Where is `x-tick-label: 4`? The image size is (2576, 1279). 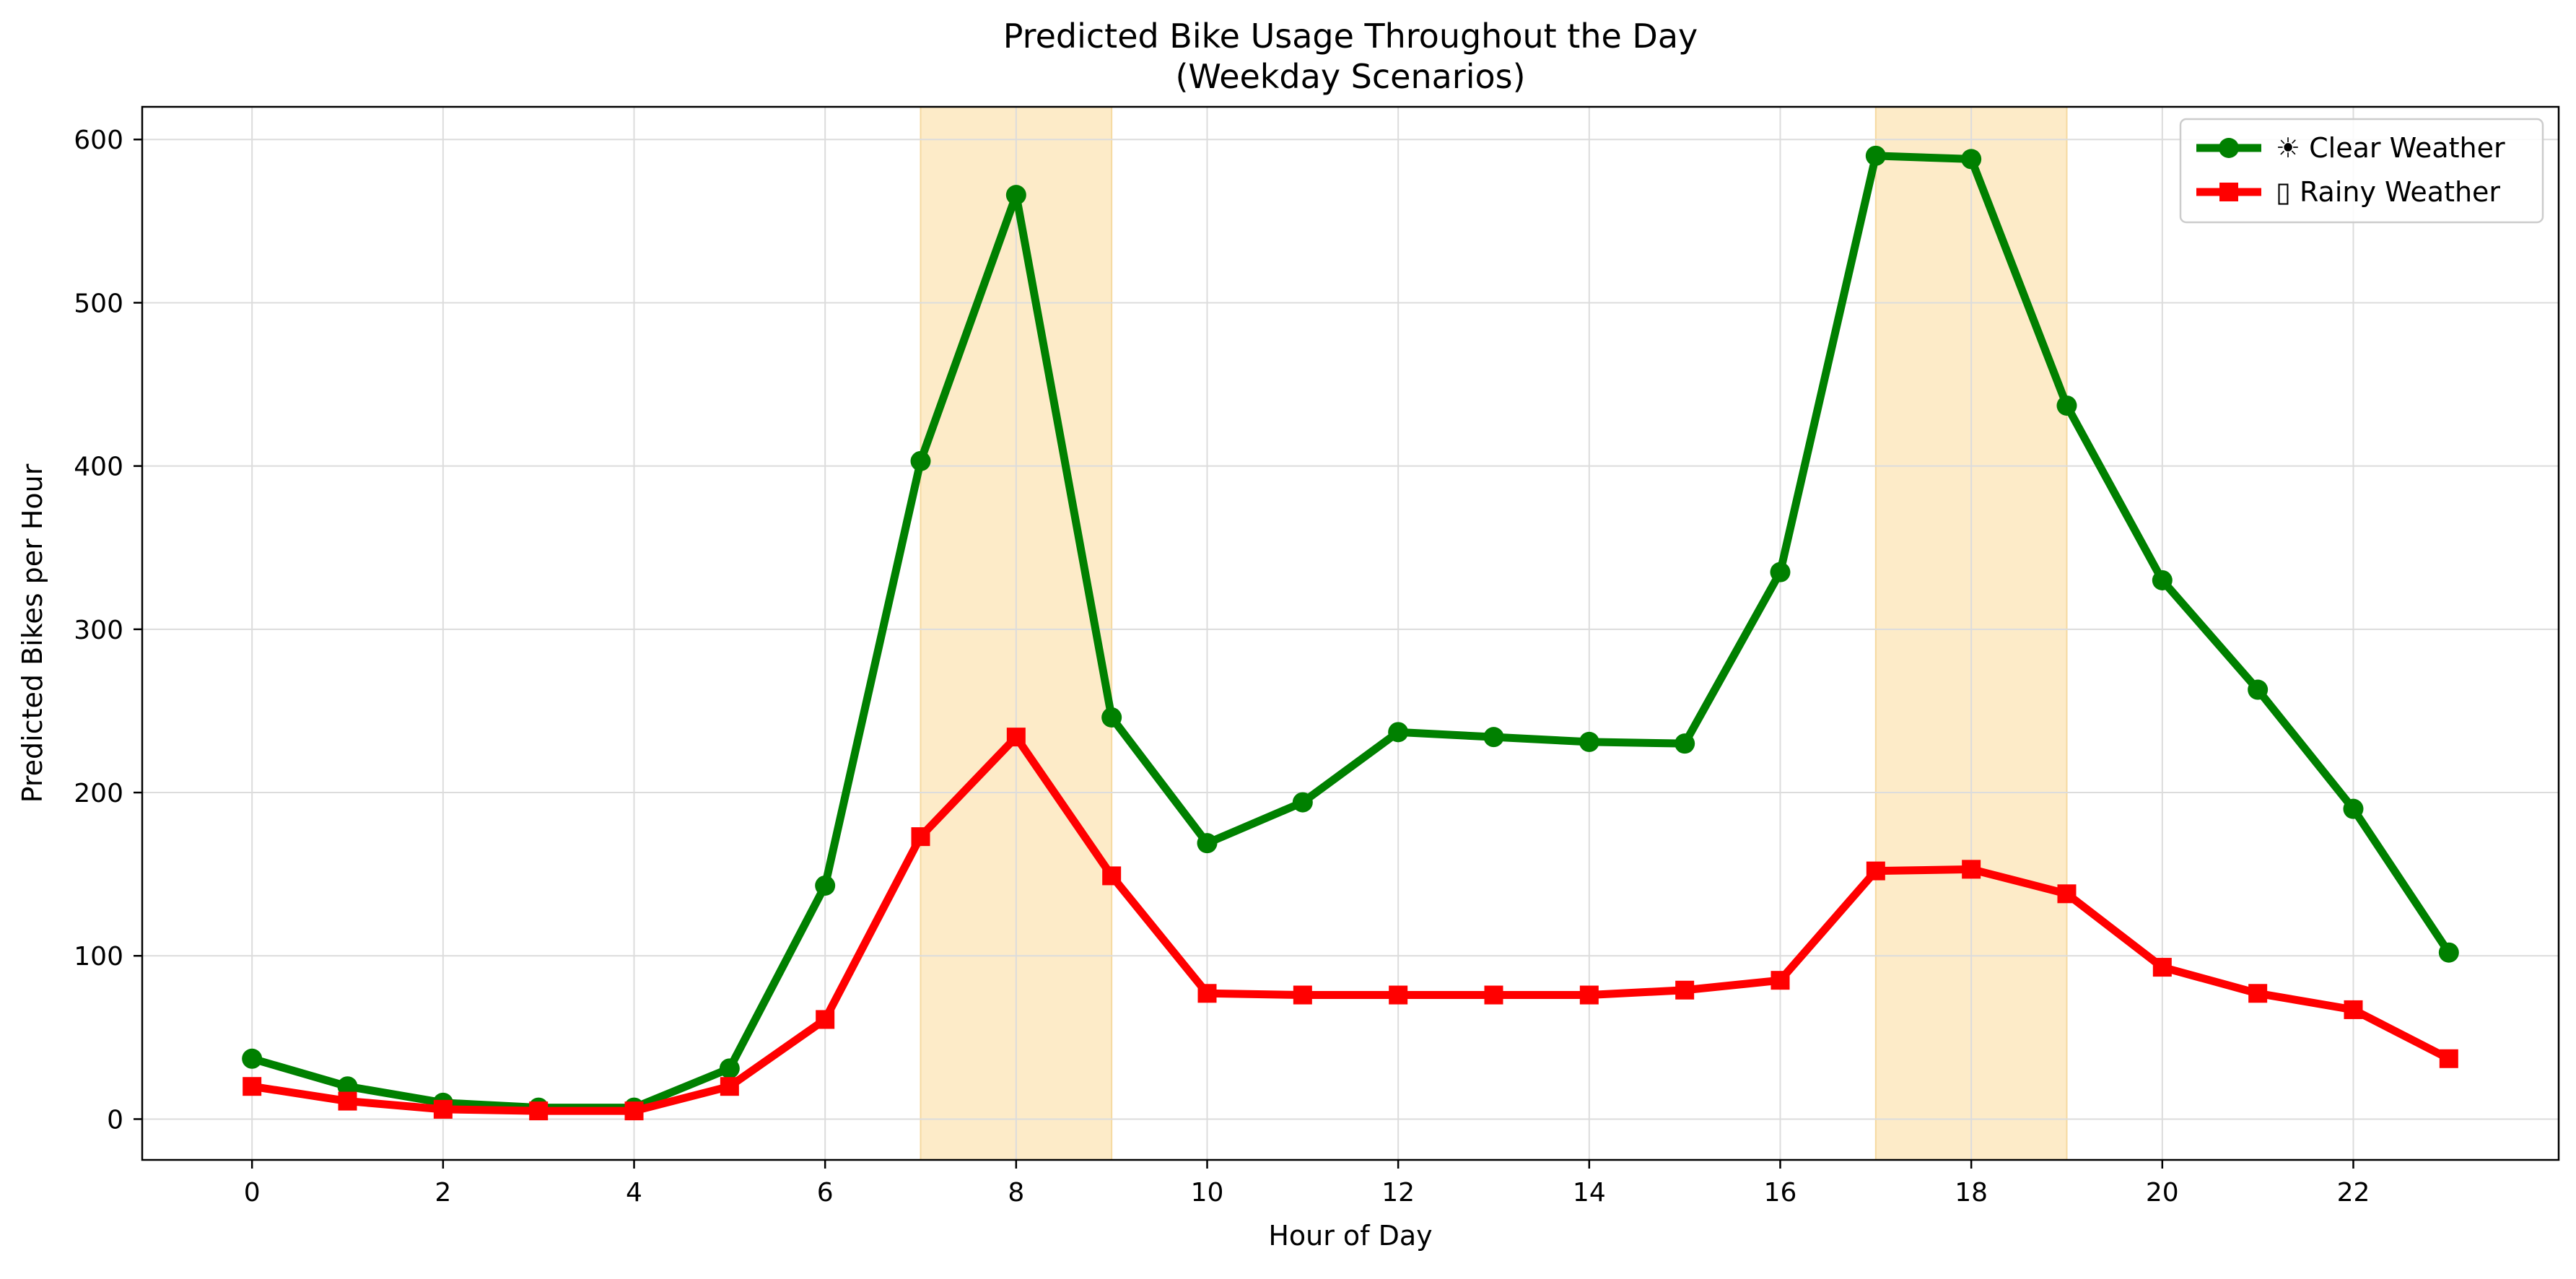
x-tick-label: 4 is located at coordinates (634, 1193).